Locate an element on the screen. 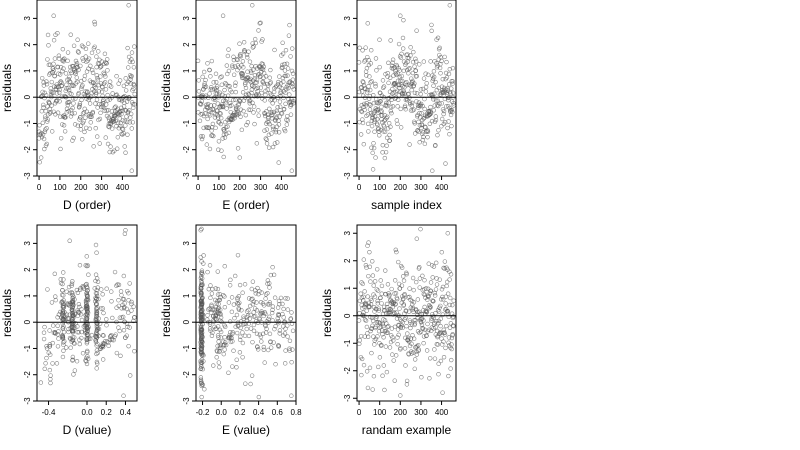 This screenshot has width=800, height=450. x-axis-title: randam example is located at coordinates (407, 430).